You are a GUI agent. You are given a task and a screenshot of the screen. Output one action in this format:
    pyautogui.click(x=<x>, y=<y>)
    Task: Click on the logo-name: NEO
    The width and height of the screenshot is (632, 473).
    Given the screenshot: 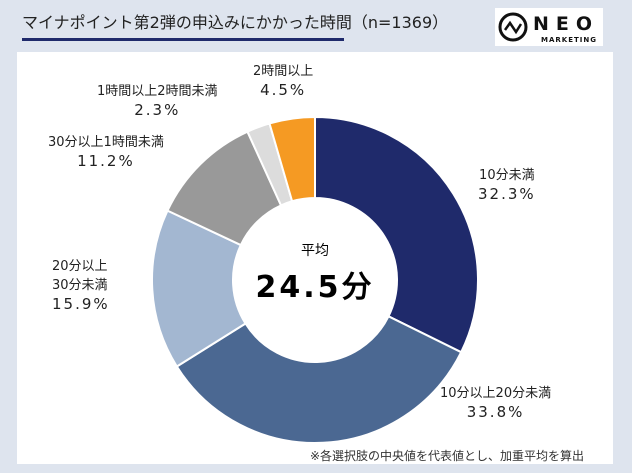 What is the action you would take?
    pyautogui.click(x=566, y=24)
    